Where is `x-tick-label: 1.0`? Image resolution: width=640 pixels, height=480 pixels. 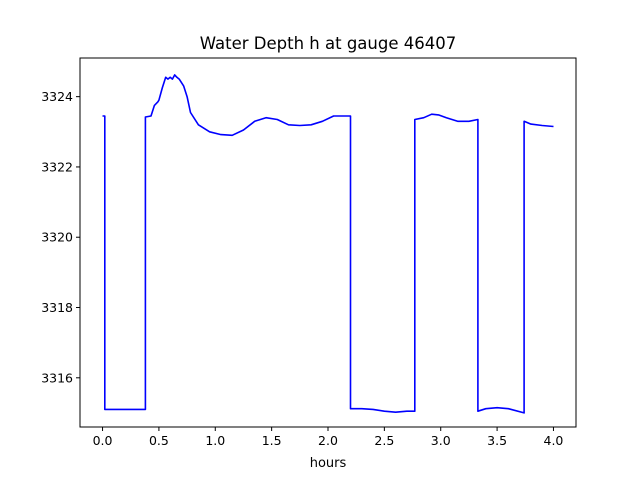
x-tick-label: 1.0 is located at coordinates (215, 440).